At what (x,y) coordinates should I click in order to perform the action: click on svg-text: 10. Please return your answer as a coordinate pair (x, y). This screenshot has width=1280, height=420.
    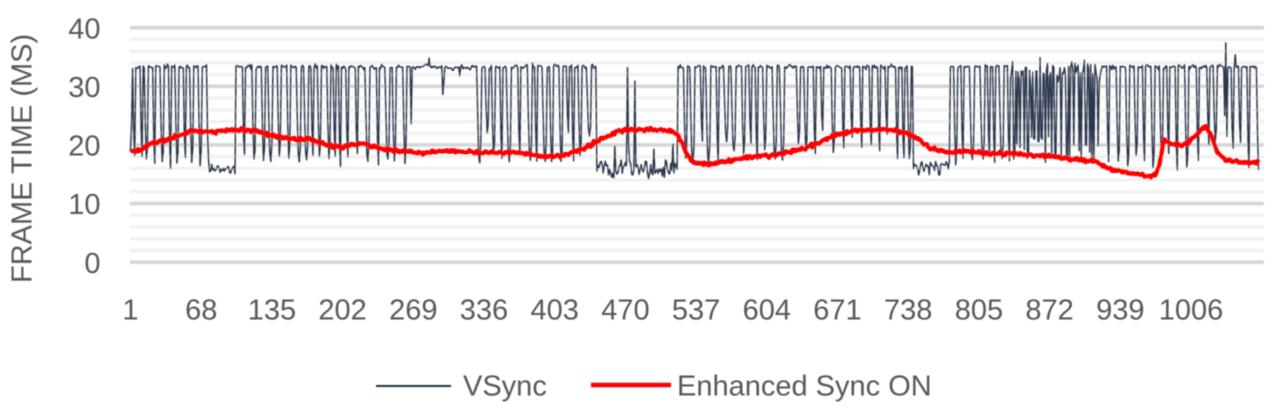
    Looking at the image, I should click on (84, 205).